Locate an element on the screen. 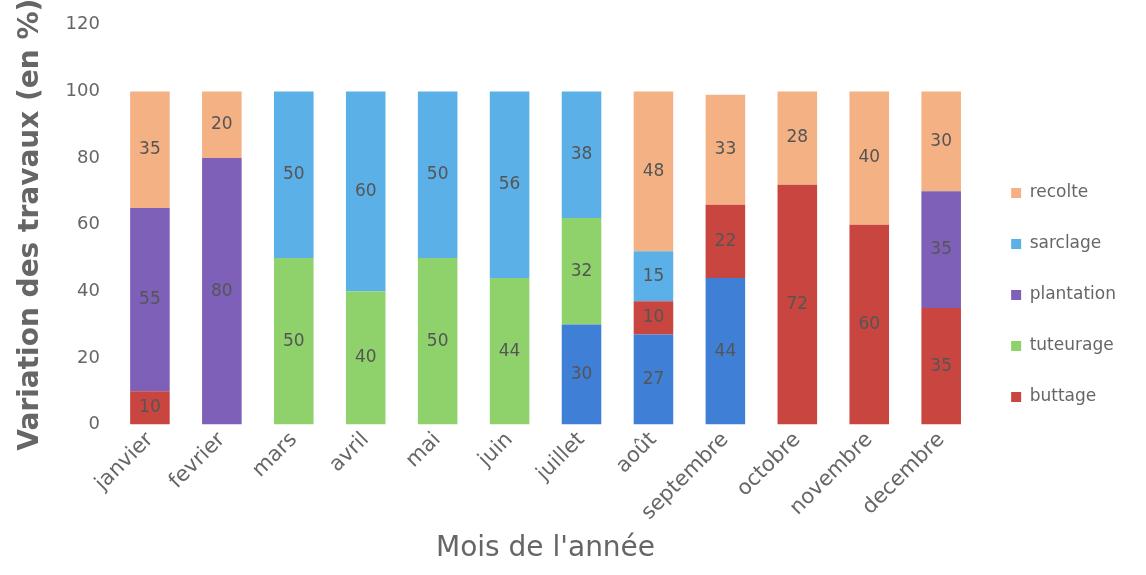 The width and height of the screenshot is (1146, 575). data-label: 22 is located at coordinates (725, 239).